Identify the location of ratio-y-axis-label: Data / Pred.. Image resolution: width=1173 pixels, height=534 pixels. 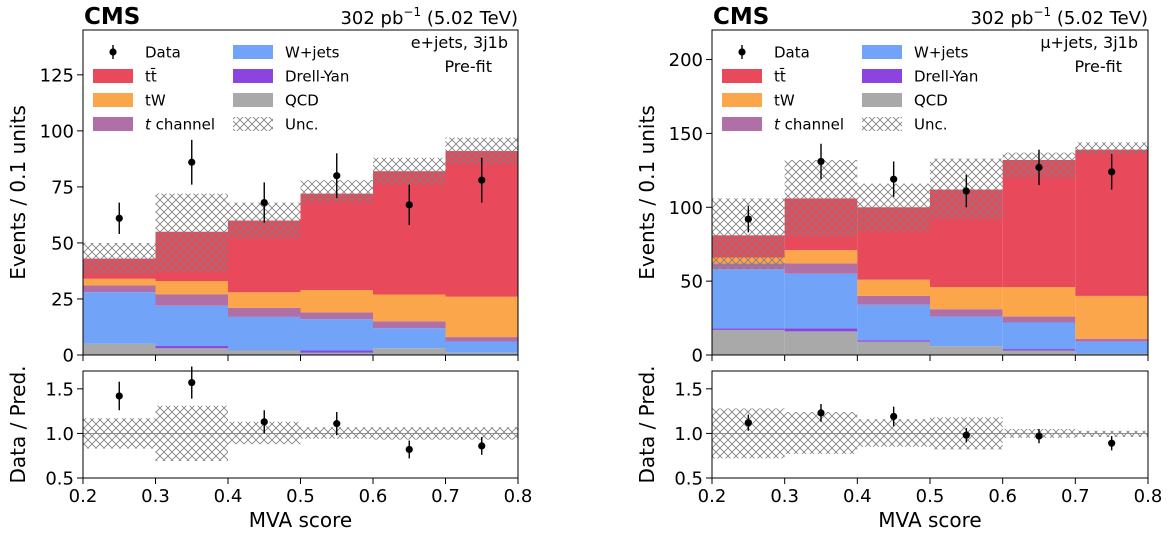
(18, 424).